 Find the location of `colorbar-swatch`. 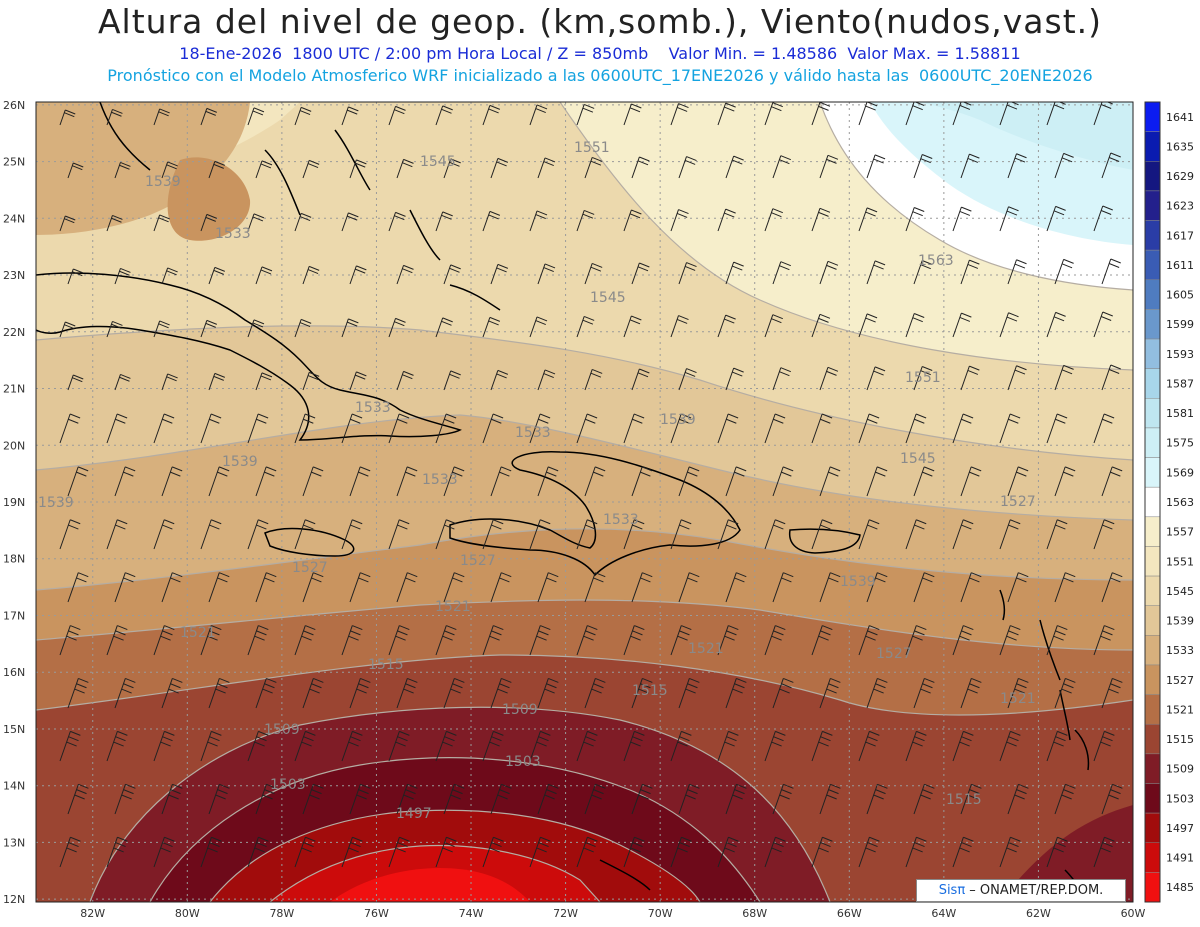

colorbar-swatch is located at coordinates (1152, 472).